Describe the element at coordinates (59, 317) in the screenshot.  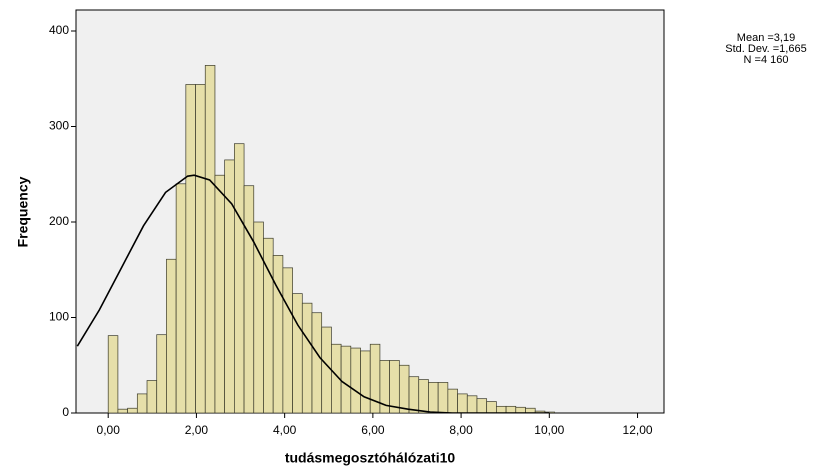
I see `y-tick-label: 100` at that location.